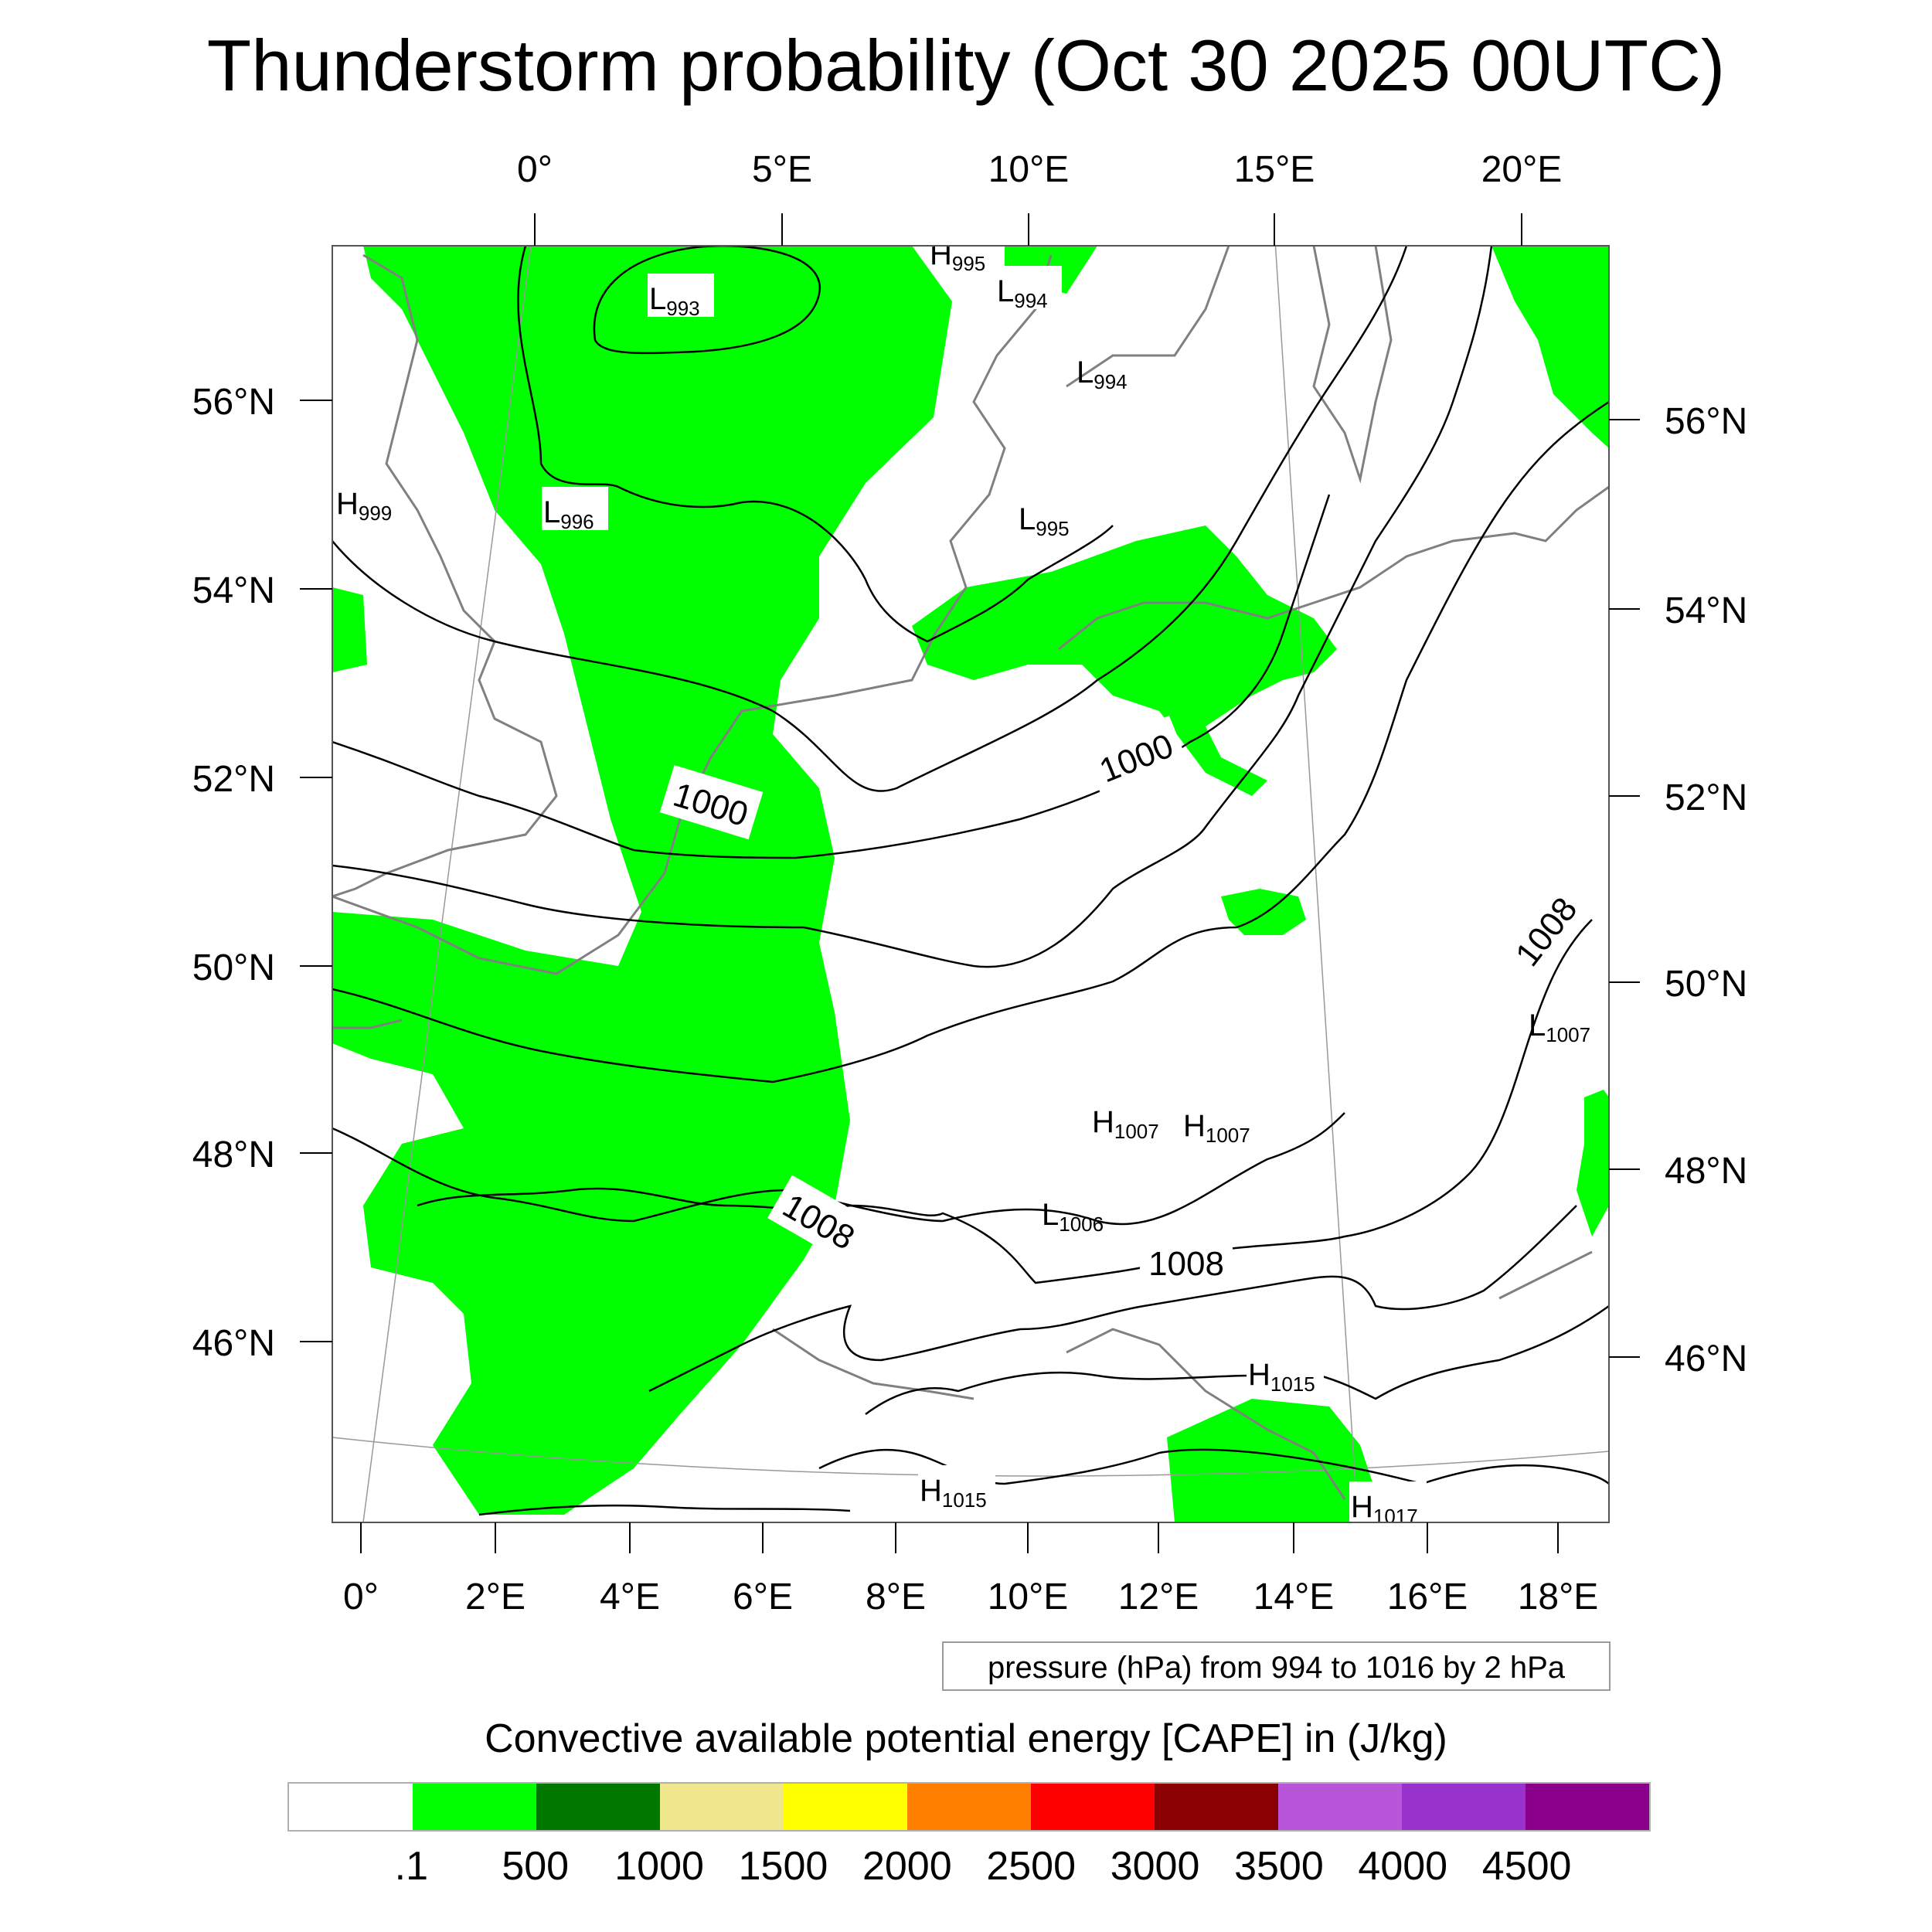  What do you see at coordinates (907, 1867) in the screenshot?
I see `colorbar-label: 2000` at bounding box center [907, 1867].